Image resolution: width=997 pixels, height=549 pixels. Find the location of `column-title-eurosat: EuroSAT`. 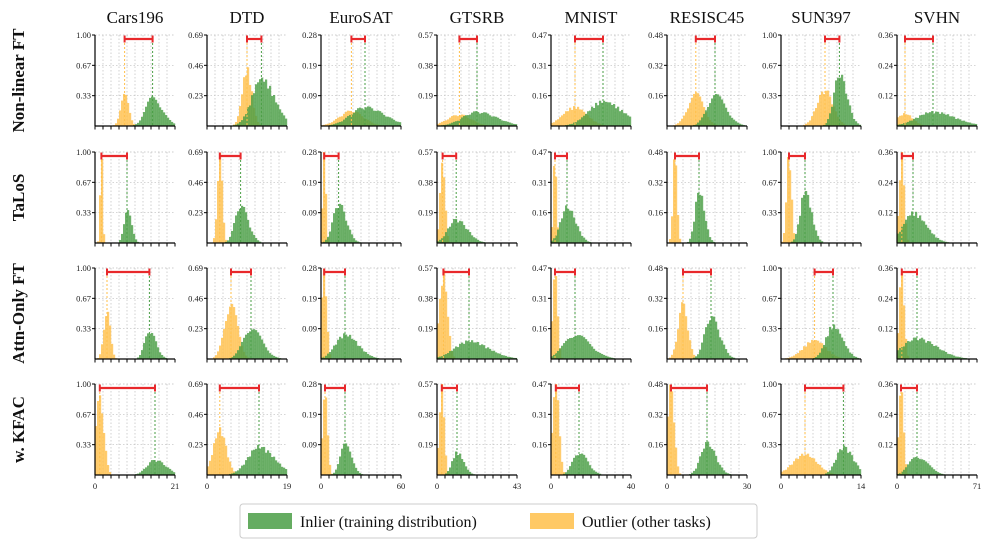

column-title-eurosat: EuroSAT is located at coordinates (361, 17).